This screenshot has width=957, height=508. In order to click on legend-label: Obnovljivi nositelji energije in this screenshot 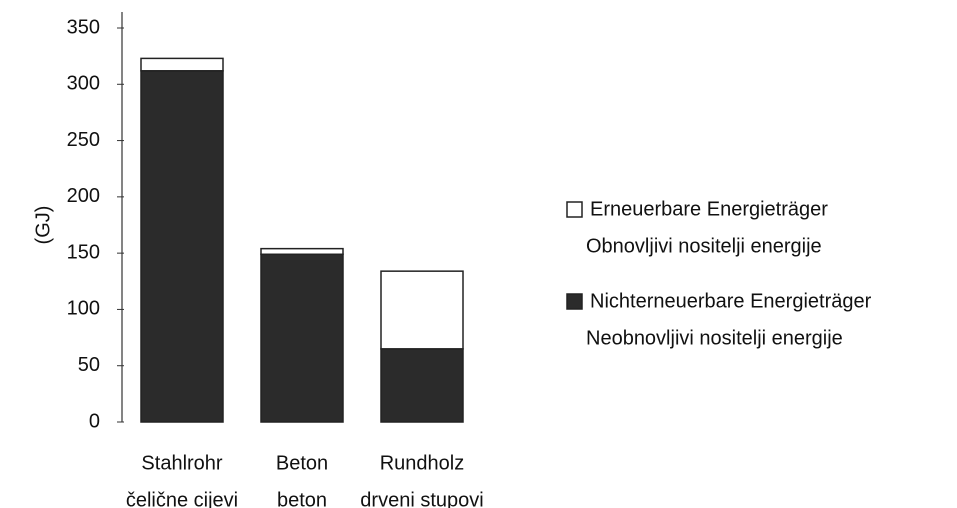, I will do `click(704, 246)`.